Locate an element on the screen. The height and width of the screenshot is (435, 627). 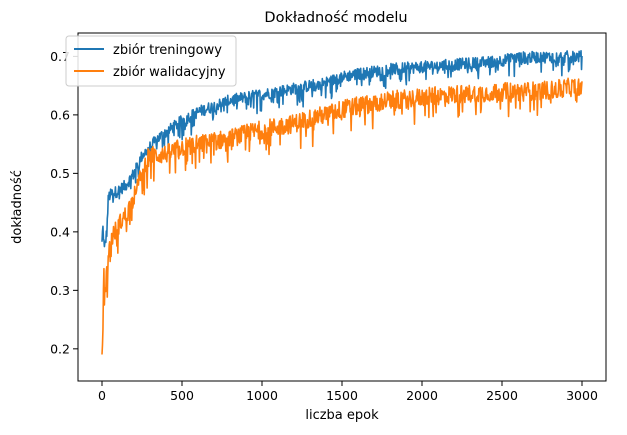
legend-box is located at coordinates (151, 61).